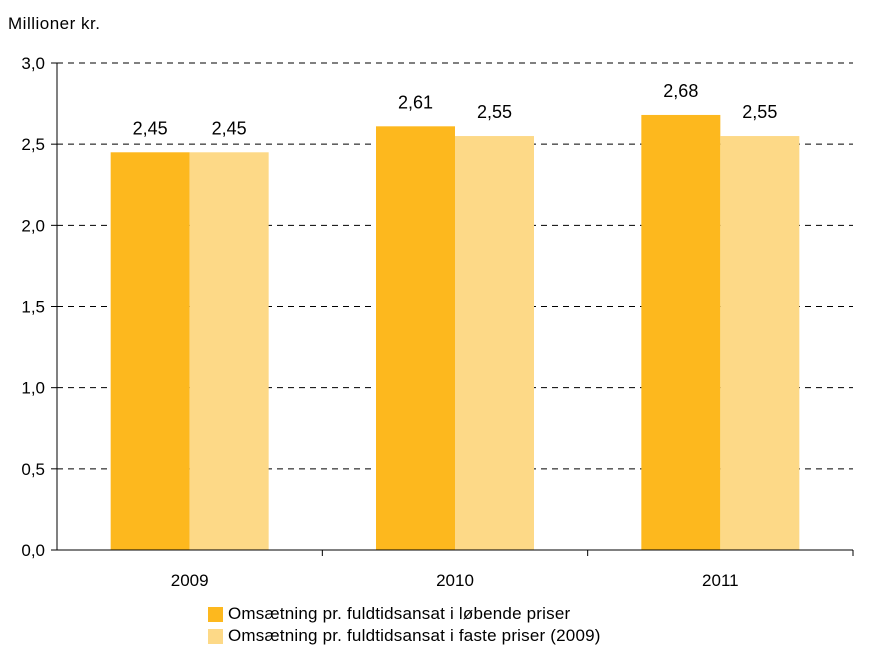 This screenshot has height=650, width=875. Describe the element at coordinates (720, 580) in the screenshot. I see `x-tick-label-2011: 2011` at that location.